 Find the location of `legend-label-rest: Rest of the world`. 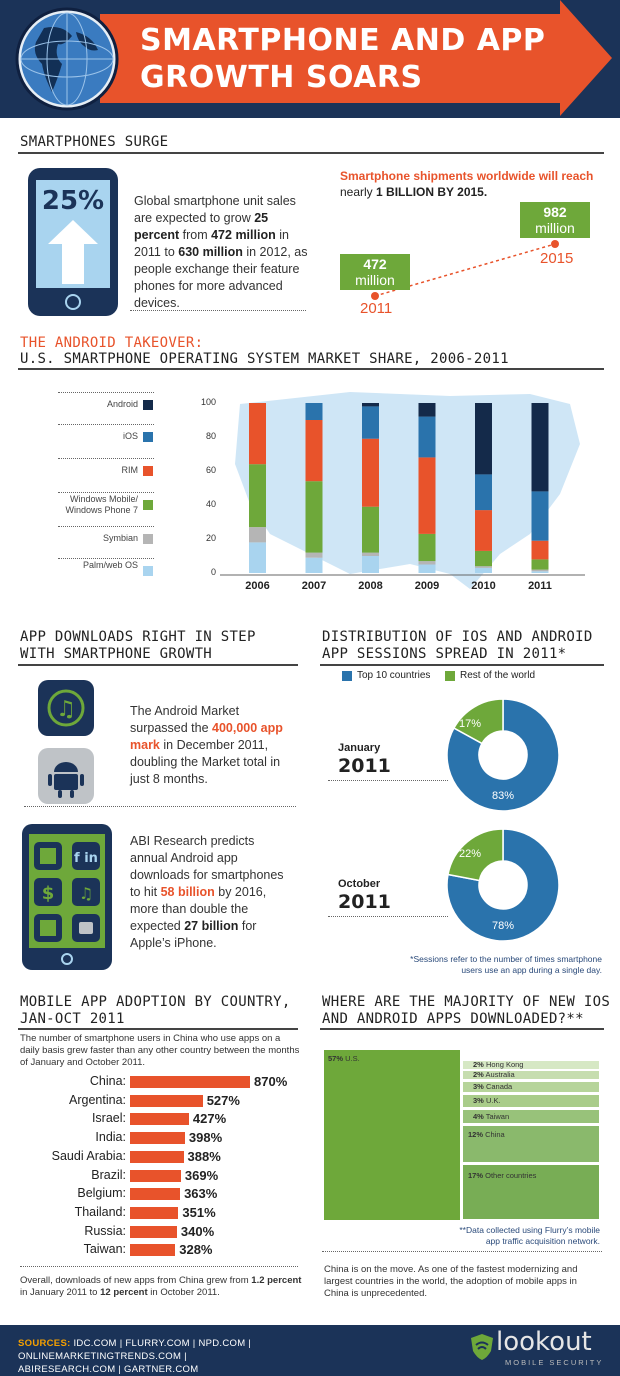

legend-label-rest: Rest of the world is located at coordinates (498, 675).